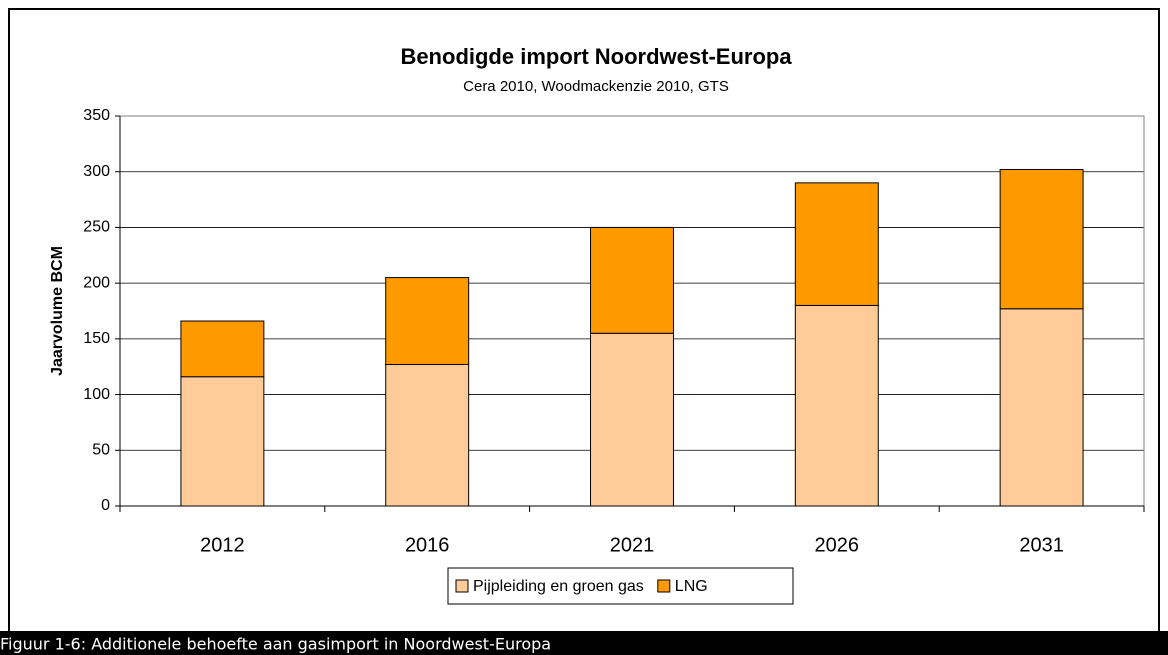 The image size is (1168, 655). Describe the element at coordinates (57, 311) in the screenshot. I see `y-axis-label: Jaarvolume BCM` at that location.